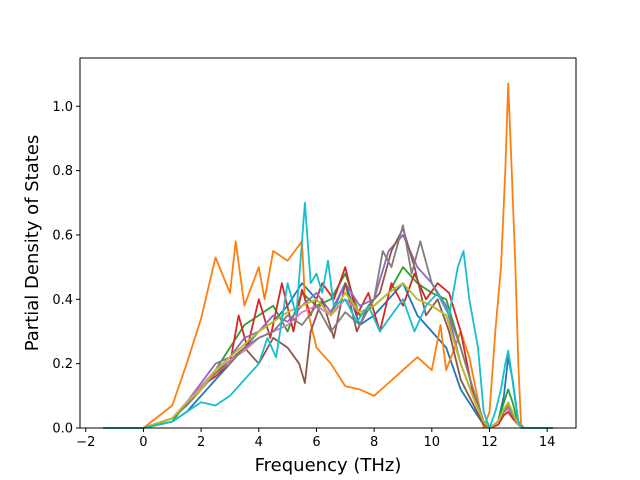 This screenshot has height=480, width=640. I want to click on x-tick-label: 12, so click(489, 442).